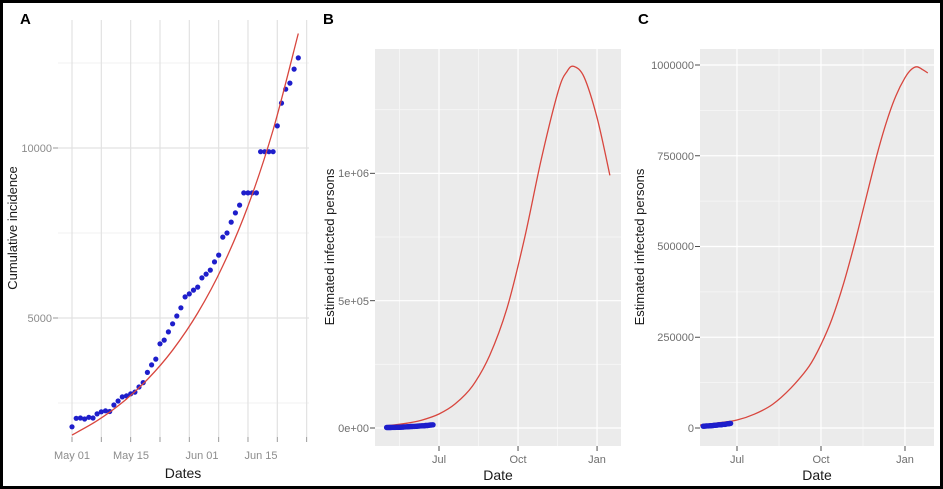 This screenshot has width=943, height=489. What do you see at coordinates (737, 460) in the screenshot?
I see `panel-c-xtick-jul: Jul` at bounding box center [737, 460].